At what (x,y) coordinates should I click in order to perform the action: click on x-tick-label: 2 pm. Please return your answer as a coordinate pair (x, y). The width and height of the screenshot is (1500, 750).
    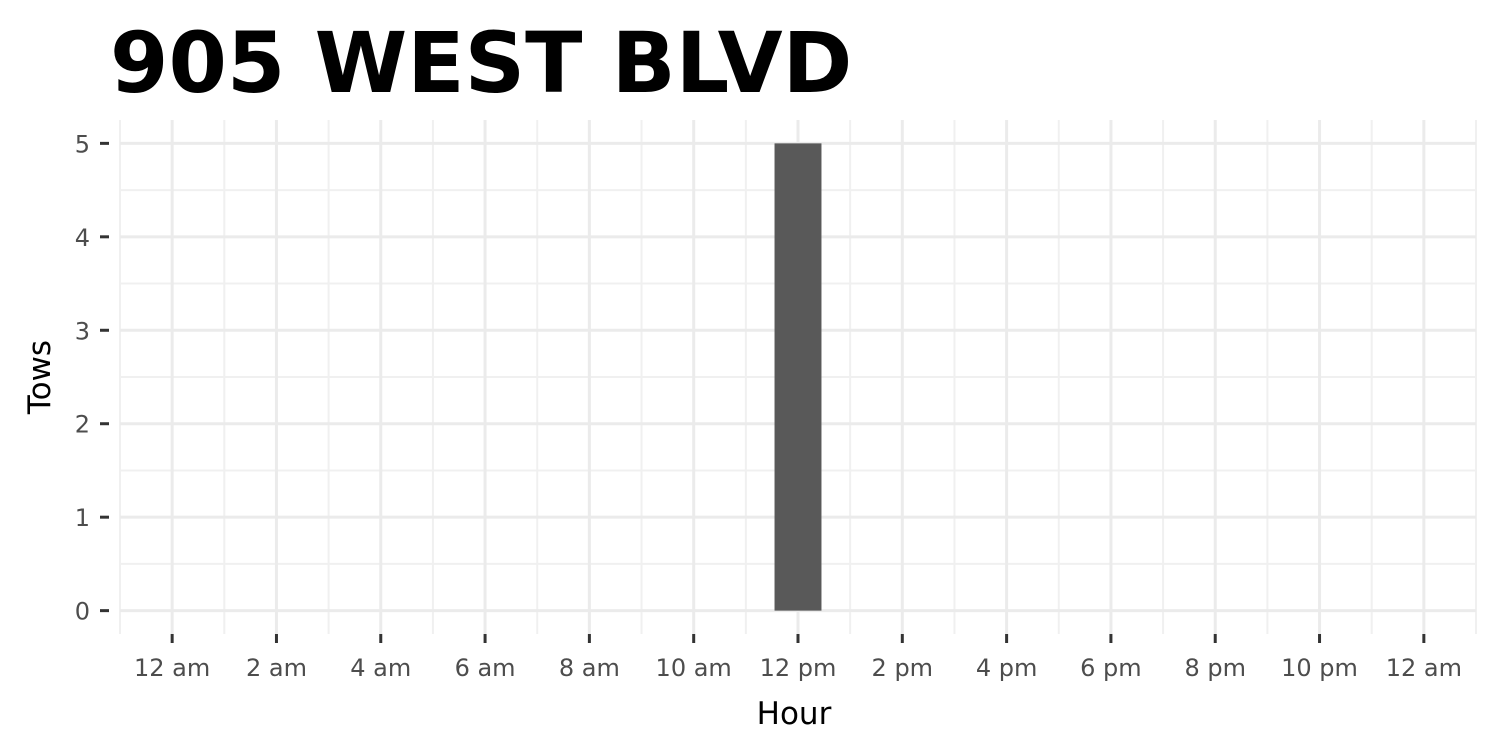
    Looking at the image, I should click on (903, 668).